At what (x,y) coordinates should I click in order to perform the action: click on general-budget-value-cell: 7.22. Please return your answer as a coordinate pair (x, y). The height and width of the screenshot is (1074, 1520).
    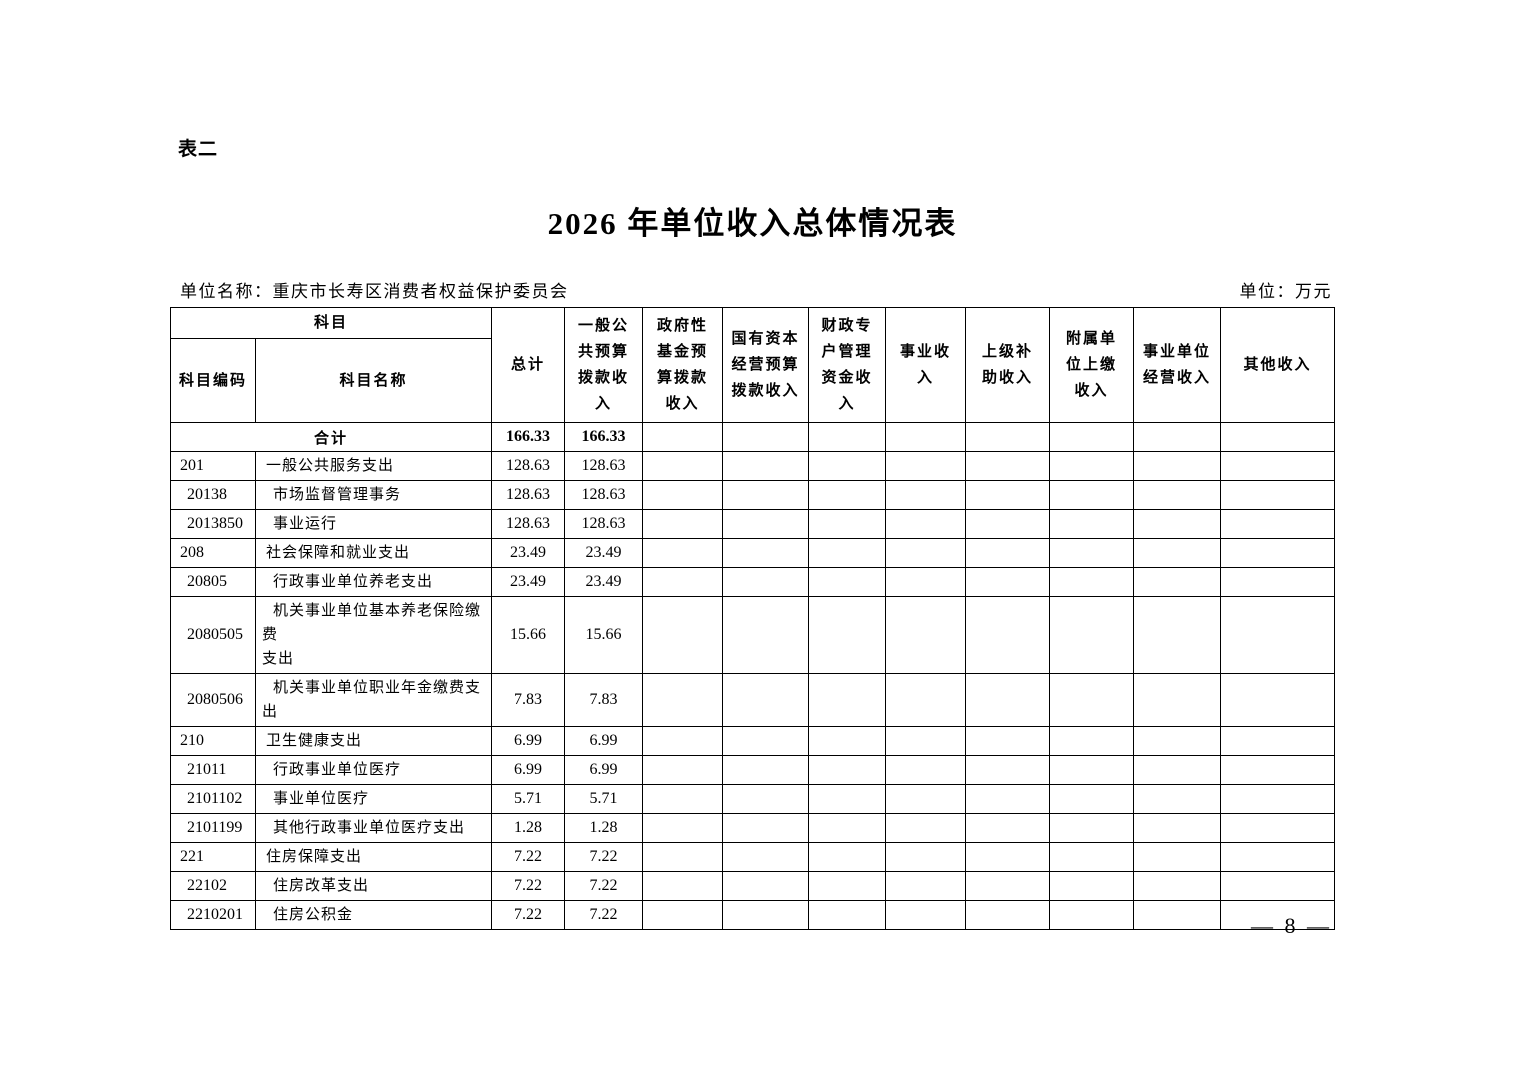
    Looking at the image, I should click on (604, 886).